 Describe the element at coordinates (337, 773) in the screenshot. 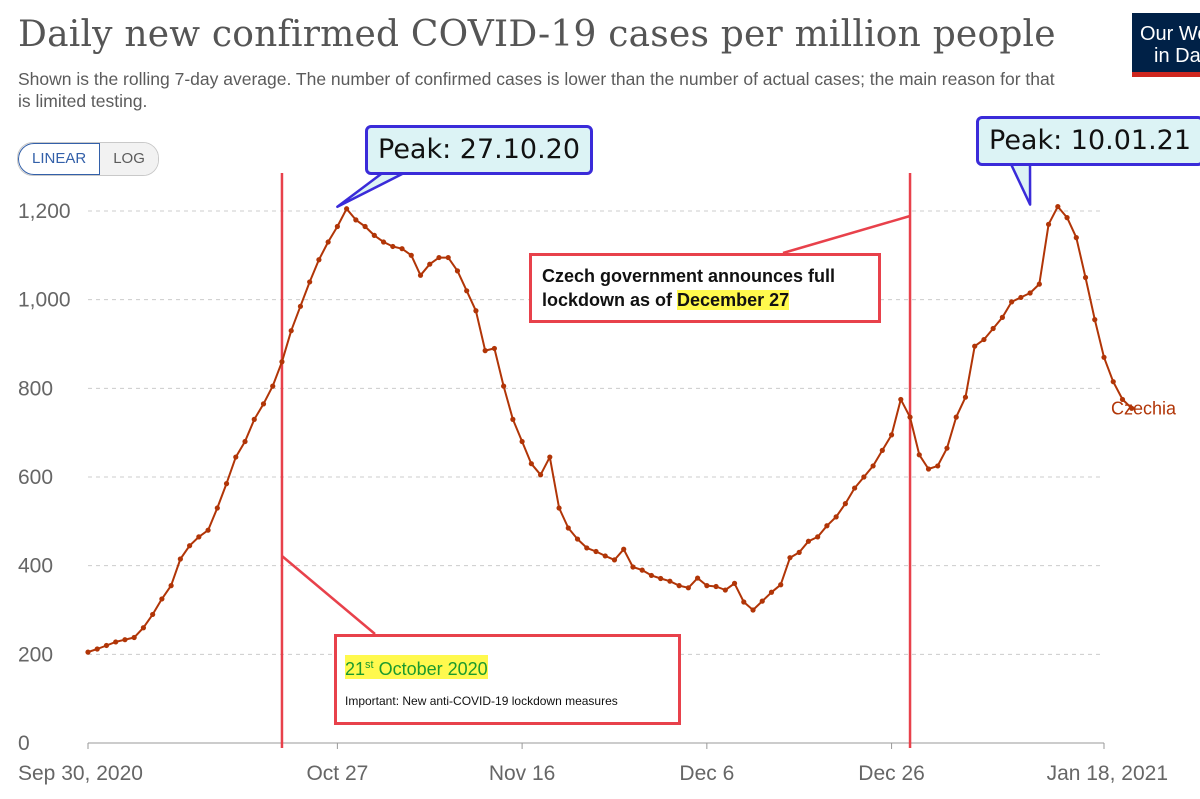

I see `x-tick-label: Oct 27` at that location.